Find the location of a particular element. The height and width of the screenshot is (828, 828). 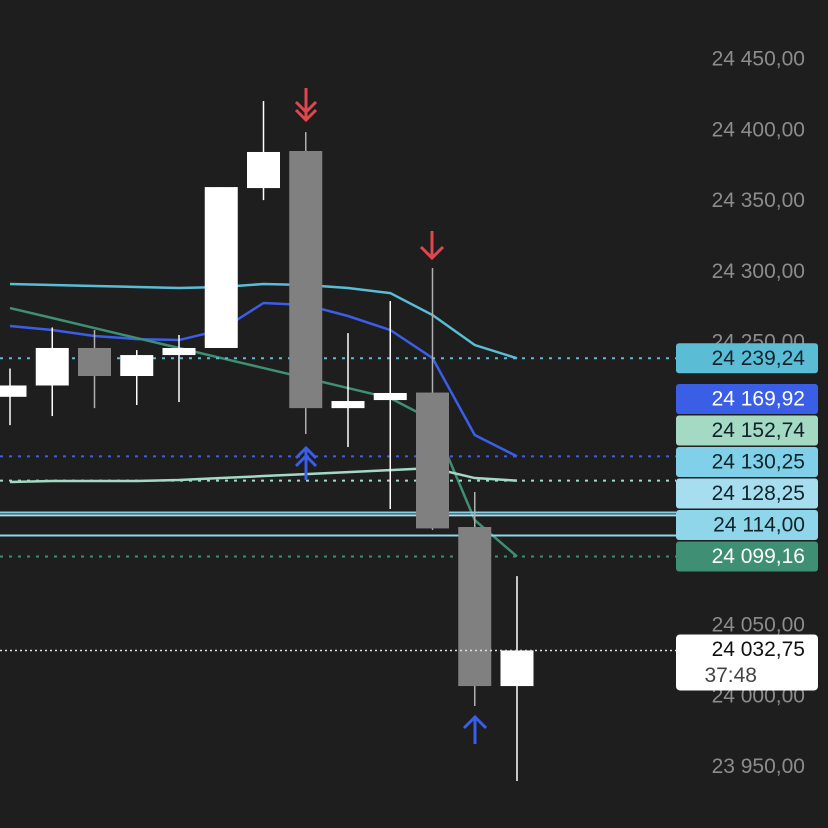

y-tick-label: 24 450,00 is located at coordinates (758, 59).